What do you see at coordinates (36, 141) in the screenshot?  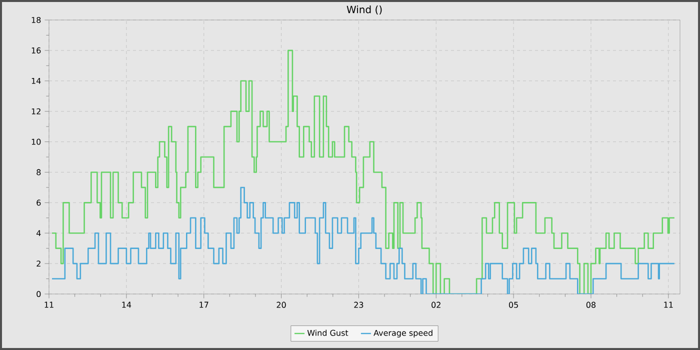 I see `y-tick-label: 10` at bounding box center [36, 141].